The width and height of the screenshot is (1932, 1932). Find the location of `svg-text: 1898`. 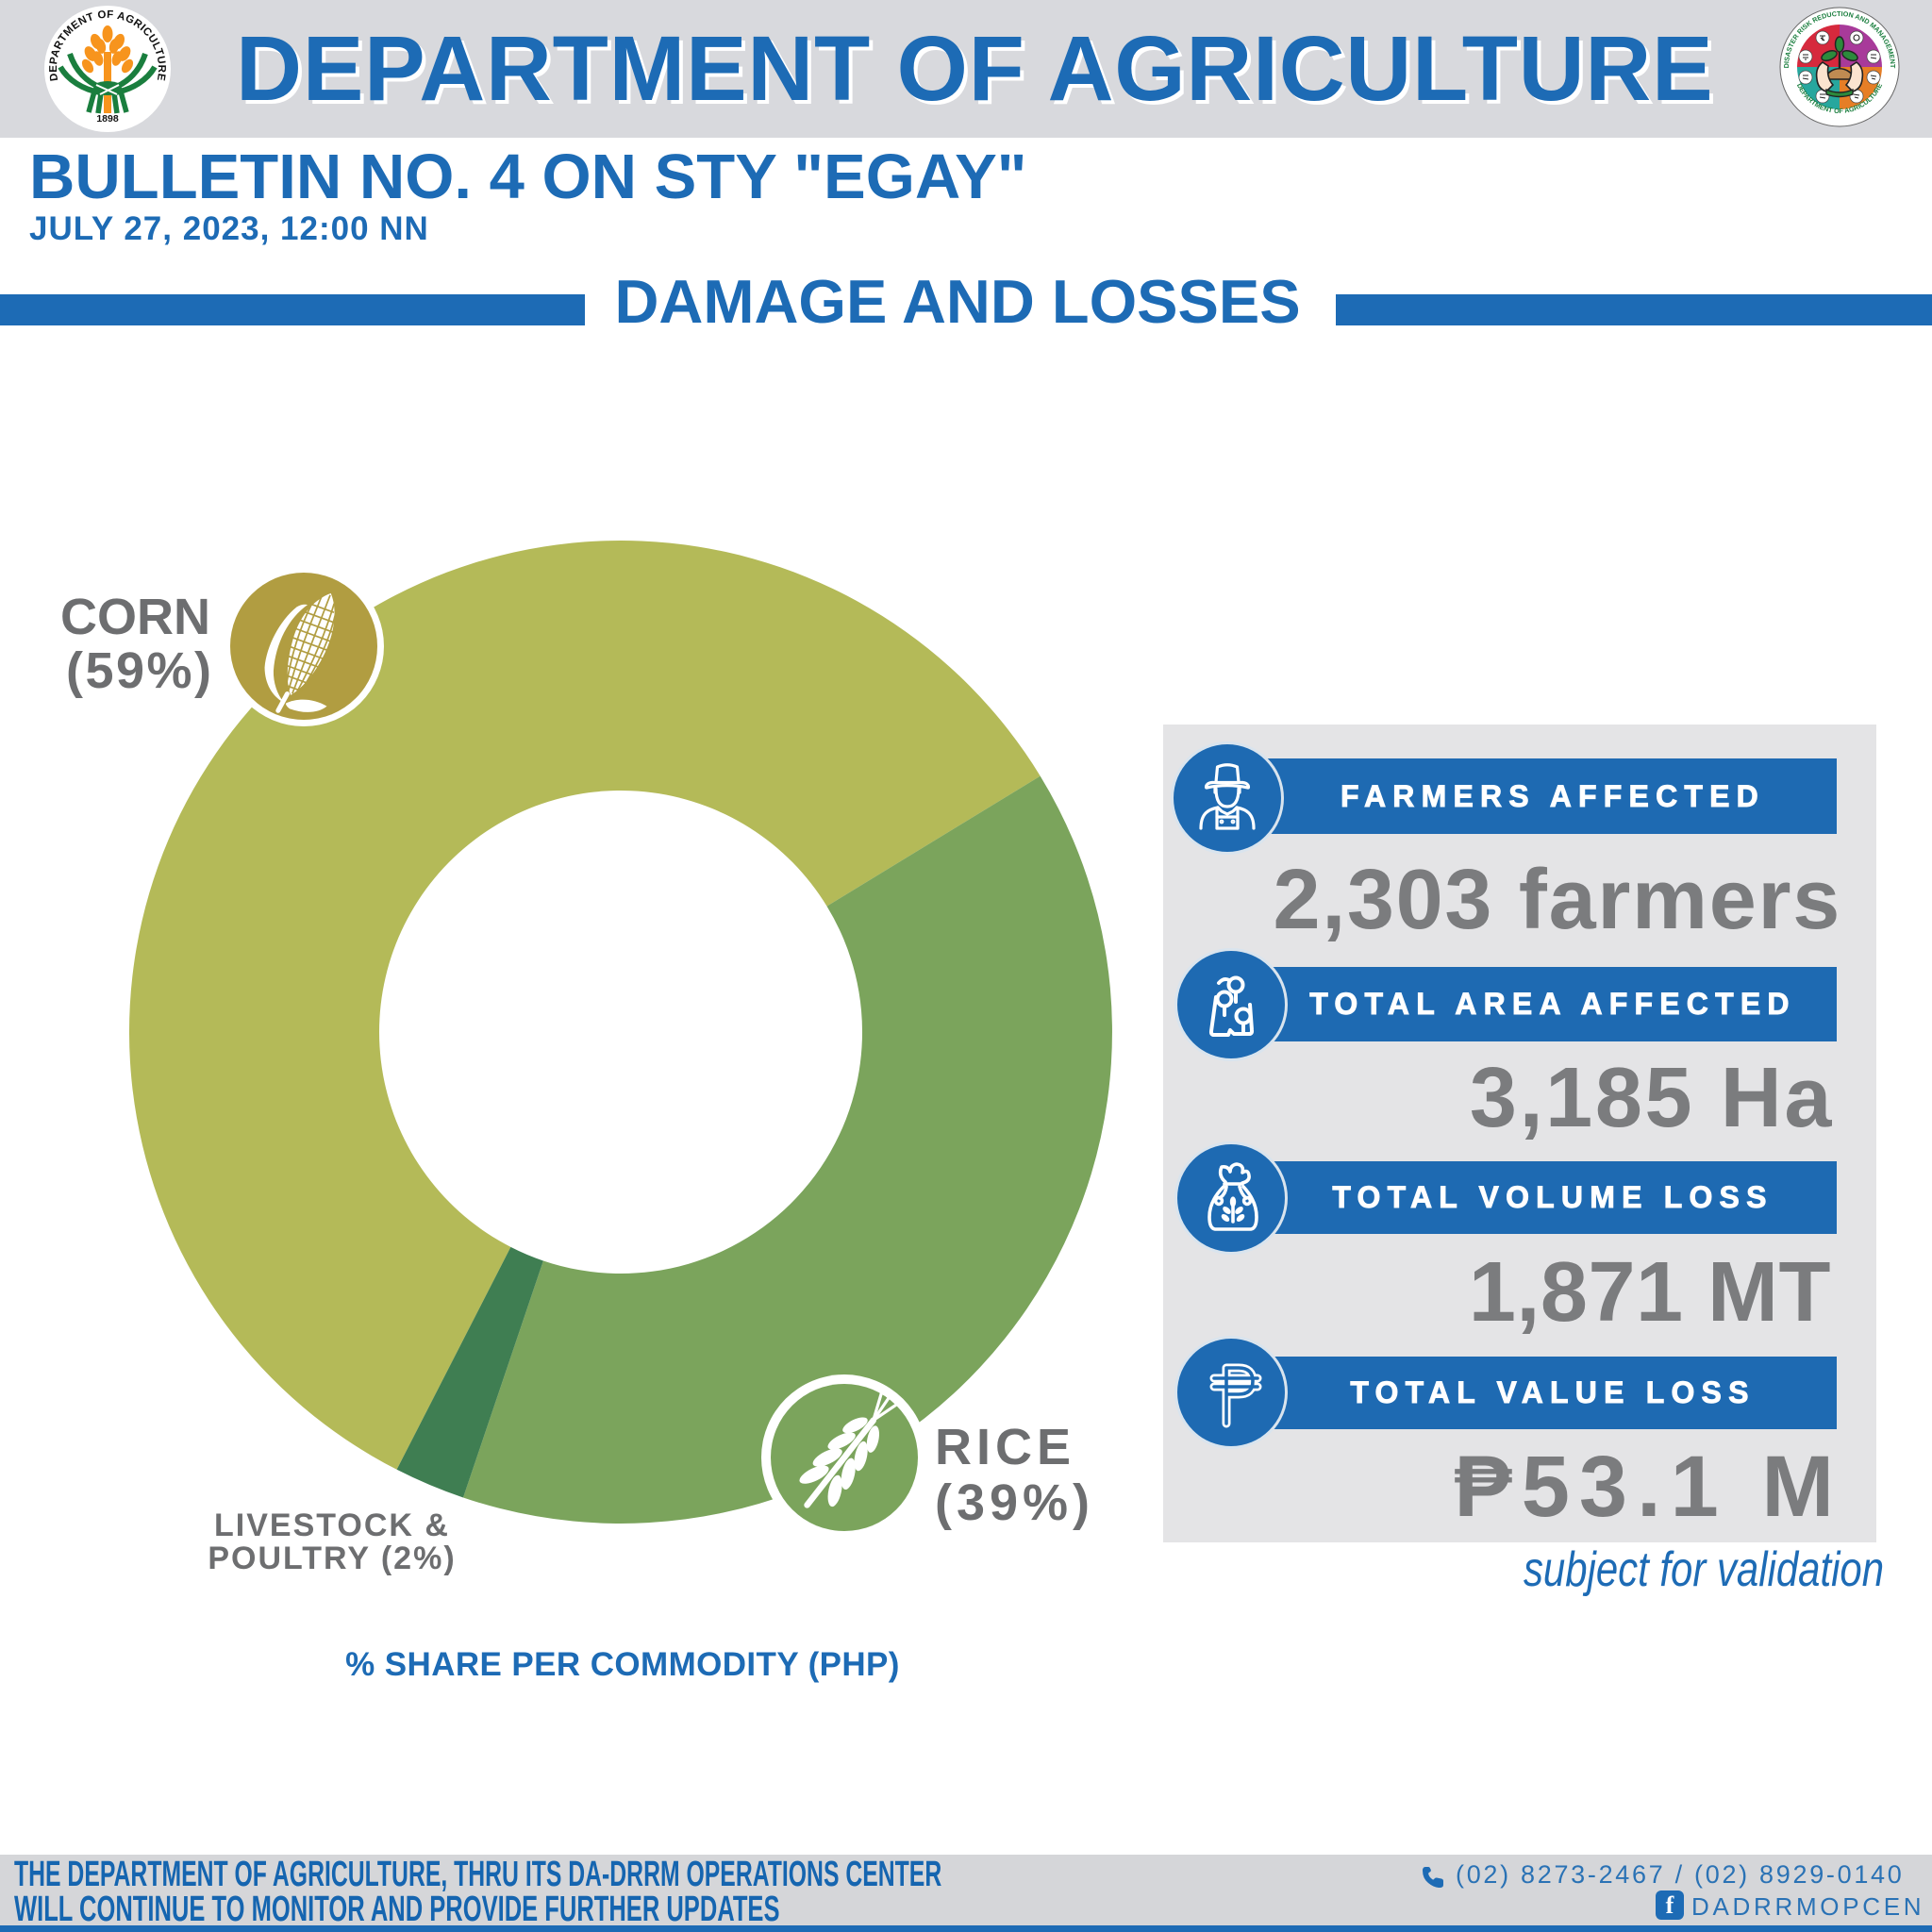

svg-text: 1898 is located at coordinates (107, 119).